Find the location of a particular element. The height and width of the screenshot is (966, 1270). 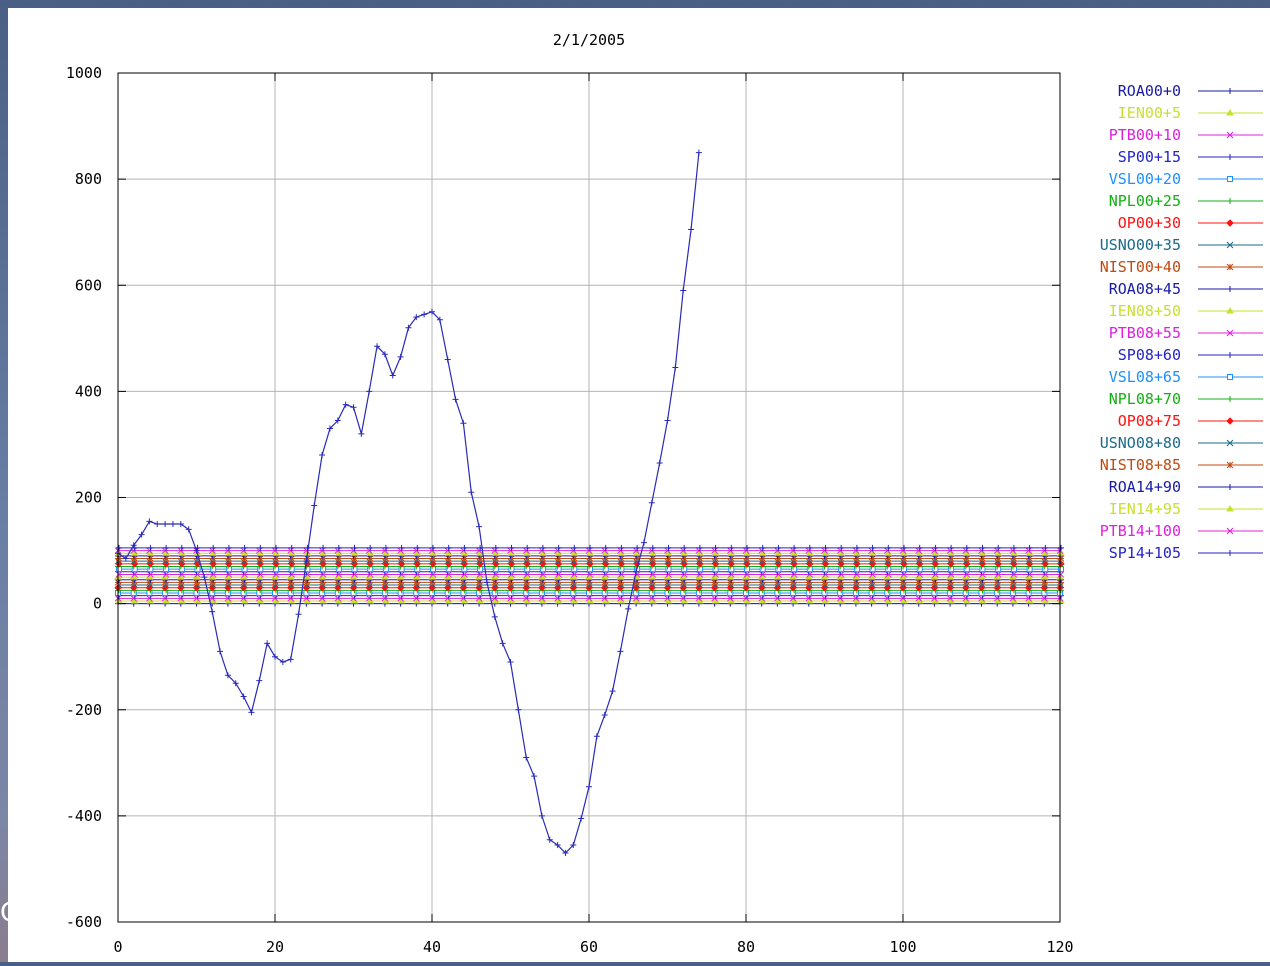

y-tick-label: -400 is located at coordinates (84, 816).